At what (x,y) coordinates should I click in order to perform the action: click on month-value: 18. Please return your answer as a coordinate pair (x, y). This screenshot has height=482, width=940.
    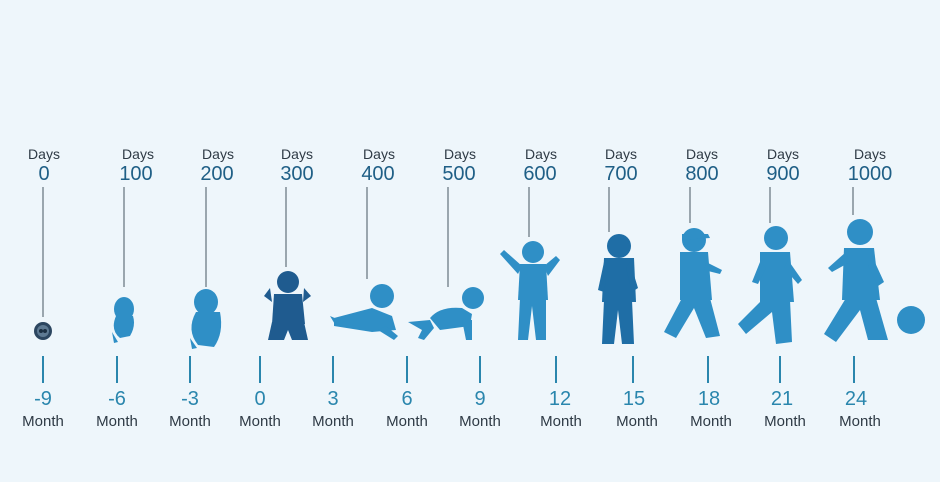
    Looking at the image, I should click on (709, 399).